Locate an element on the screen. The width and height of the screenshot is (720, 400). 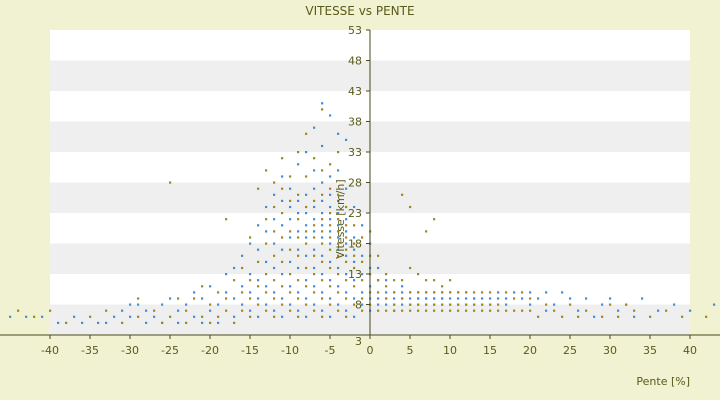
x-tick-label: -10 is located at coordinates (290, 350).